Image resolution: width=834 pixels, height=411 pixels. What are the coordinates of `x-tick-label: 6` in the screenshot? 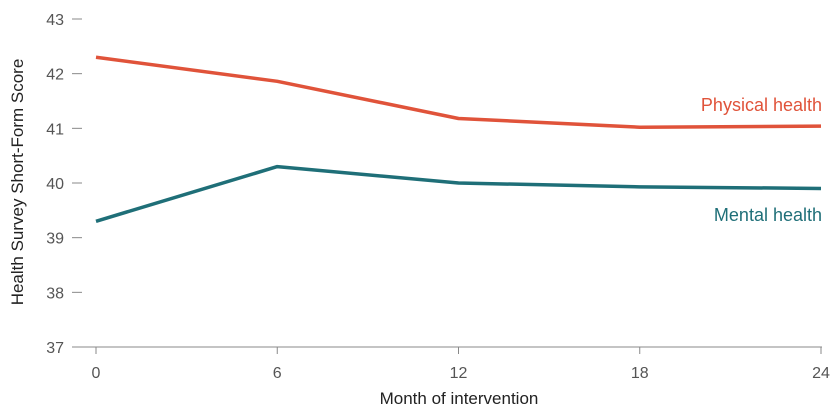 It's located at (277, 373).